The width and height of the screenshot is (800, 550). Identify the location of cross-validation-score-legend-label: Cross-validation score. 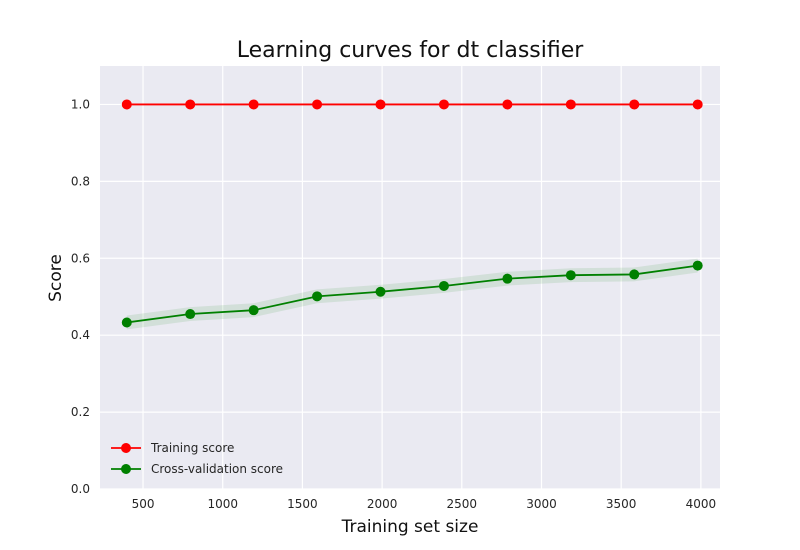
(217, 469).